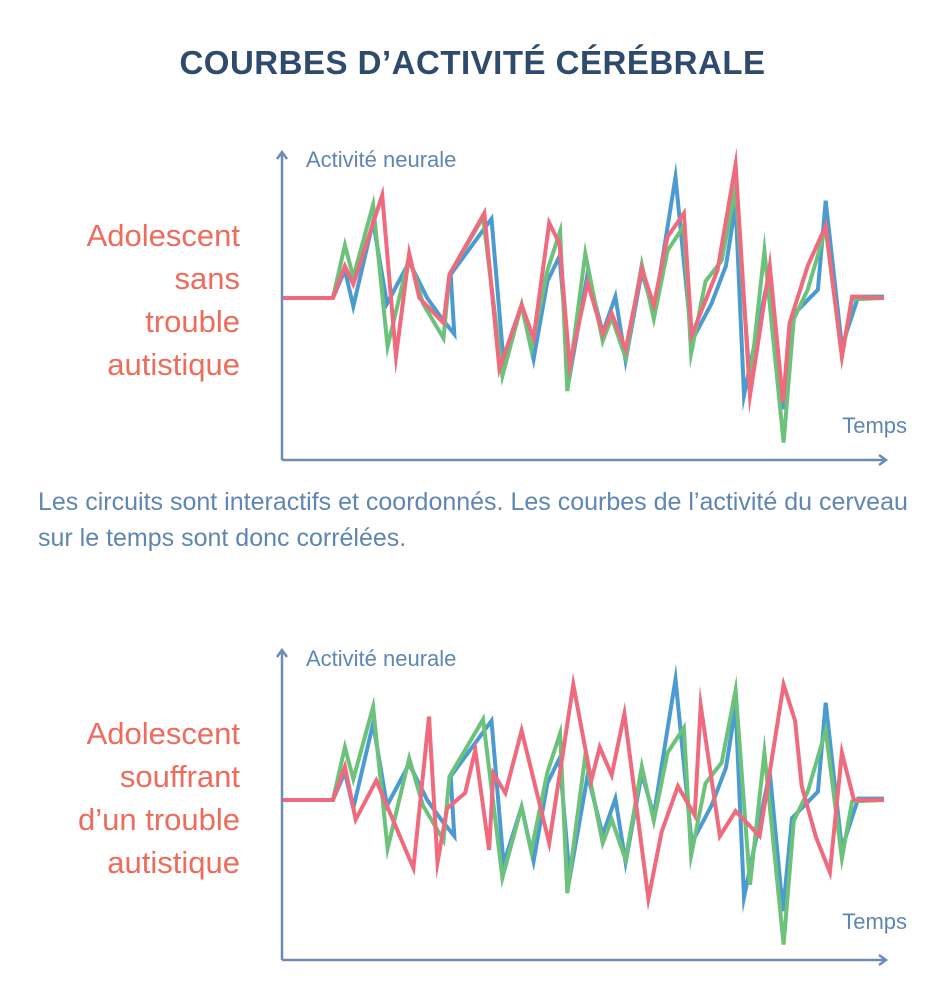 The height and width of the screenshot is (995, 945). What do you see at coordinates (472, 62) in the screenshot?
I see `page-title: COURBES D’ACTIVITÉ CÉRÉBRALE` at bounding box center [472, 62].